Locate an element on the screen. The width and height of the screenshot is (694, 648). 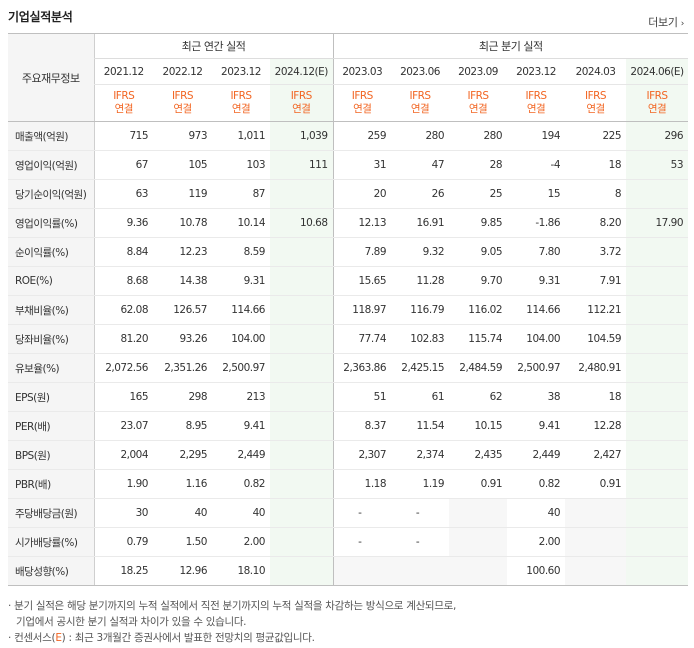
table-cell: 81.20 is located at coordinates (123, 339).